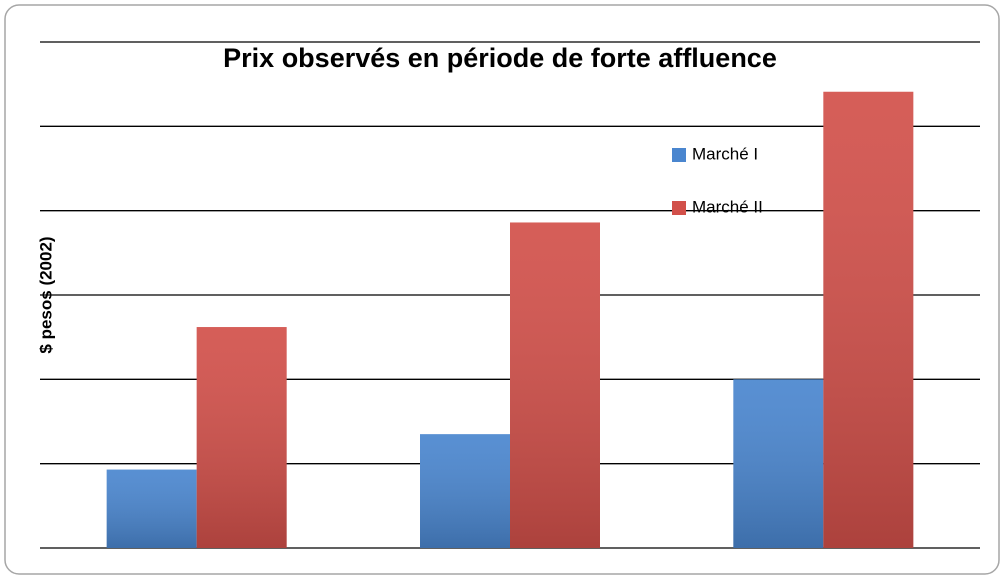 This screenshot has height=580, width=1006. What do you see at coordinates (727, 206) in the screenshot?
I see `legend-label: Marché II` at bounding box center [727, 206].